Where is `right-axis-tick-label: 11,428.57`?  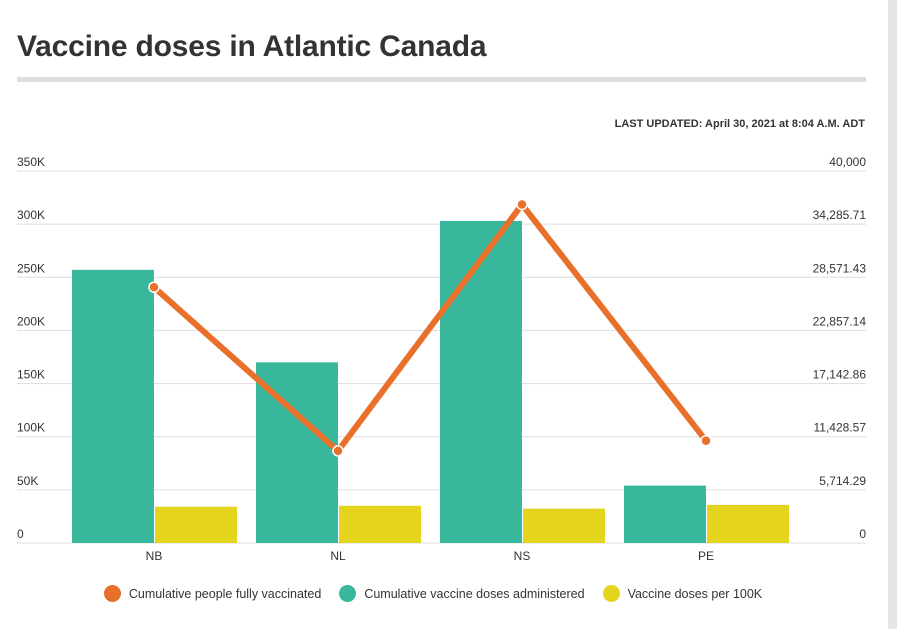
right-axis-tick-label: 11,428.57 is located at coordinates (840, 428).